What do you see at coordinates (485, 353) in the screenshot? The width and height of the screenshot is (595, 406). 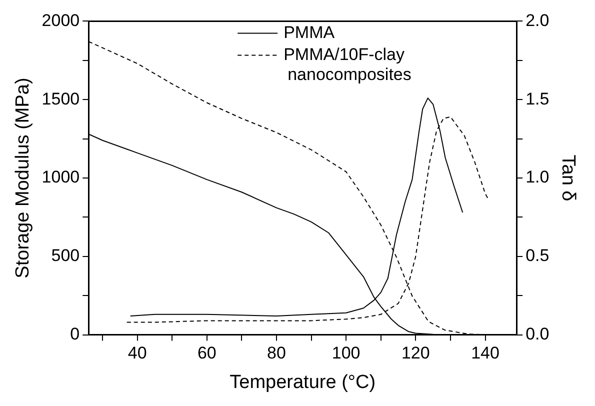 I see `x-tick-label: 140` at bounding box center [485, 353].